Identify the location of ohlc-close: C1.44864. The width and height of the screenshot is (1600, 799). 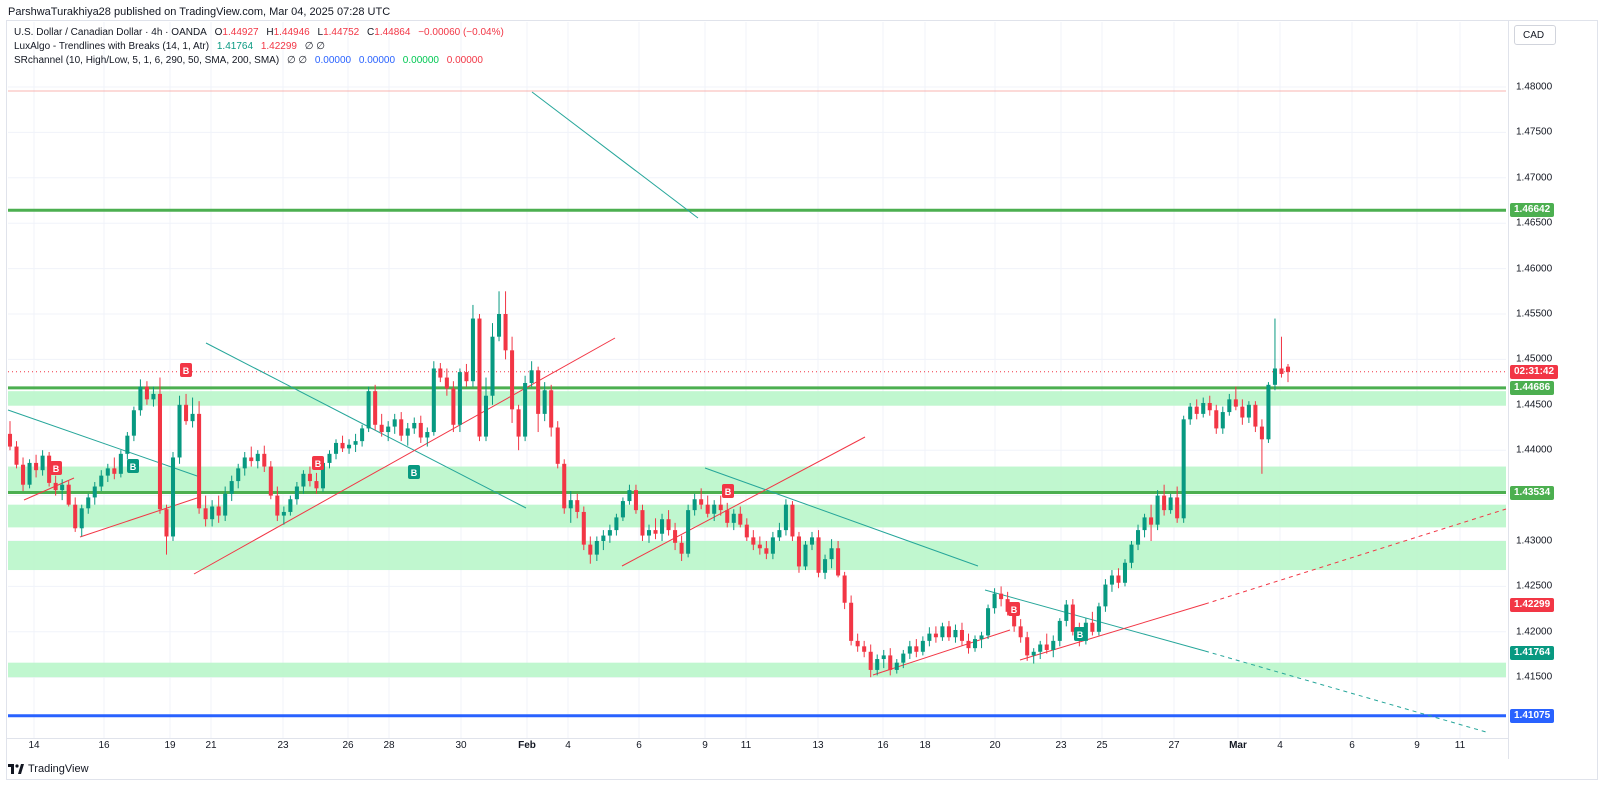
(389, 32).